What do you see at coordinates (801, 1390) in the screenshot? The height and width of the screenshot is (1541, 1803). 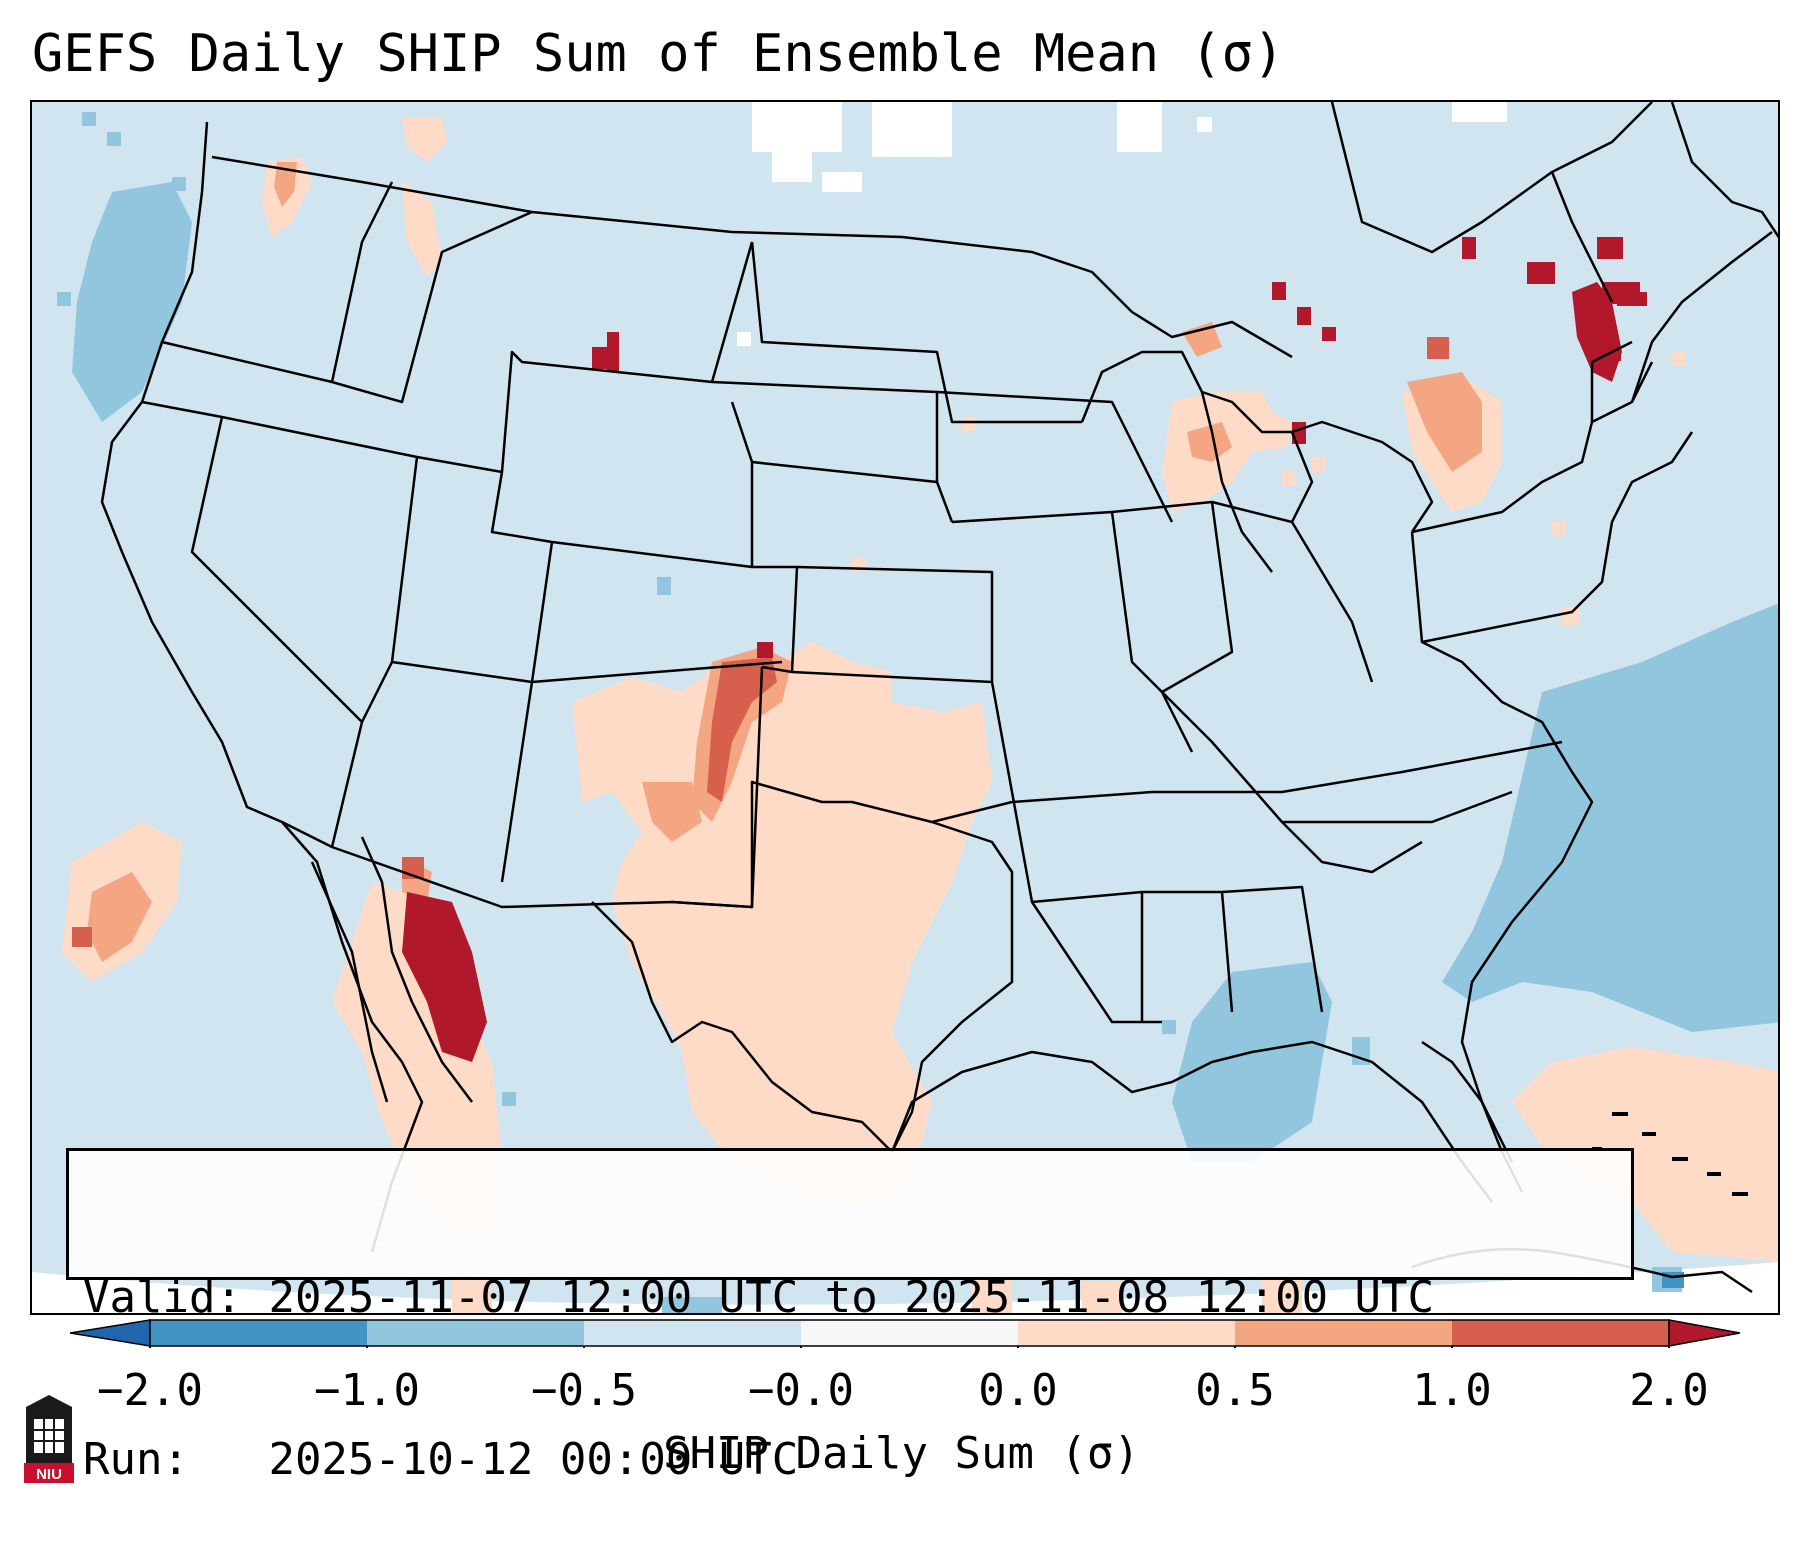 I see `colorbar-tick-label: −0.0` at bounding box center [801, 1390].